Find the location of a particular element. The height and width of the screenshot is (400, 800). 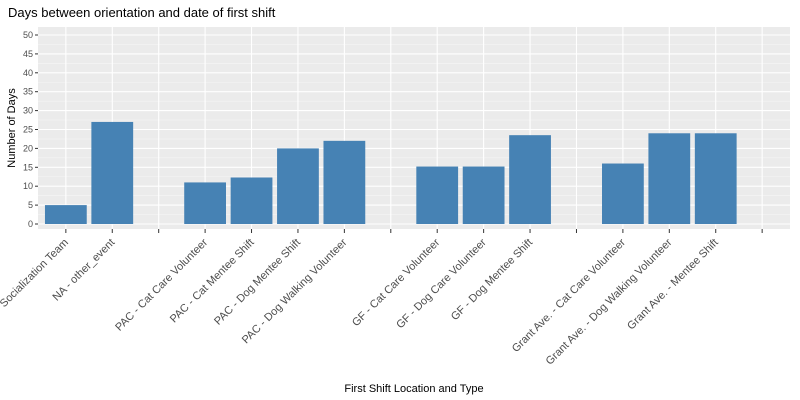

y-tick-label: 40 is located at coordinates (28, 73).